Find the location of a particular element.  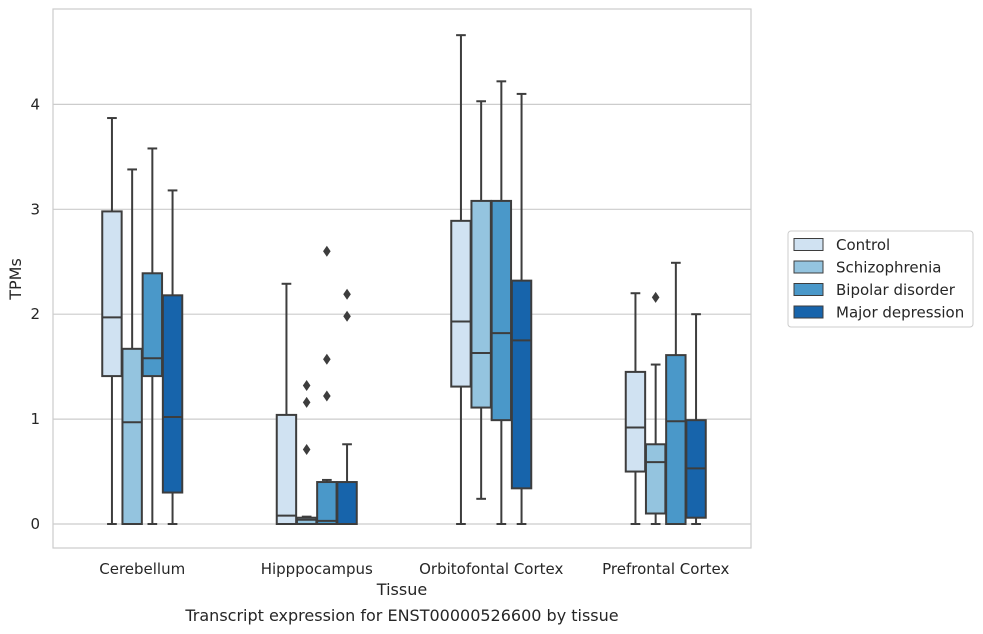

legend-label: Bipolar disorder is located at coordinates (896, 290).